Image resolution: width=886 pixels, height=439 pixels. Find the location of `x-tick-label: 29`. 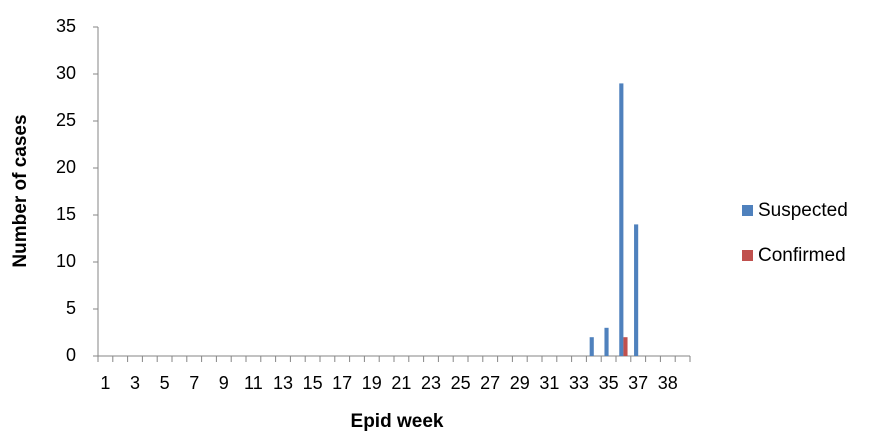

x-tick-label: 29 is located at coordinates (520, 383).